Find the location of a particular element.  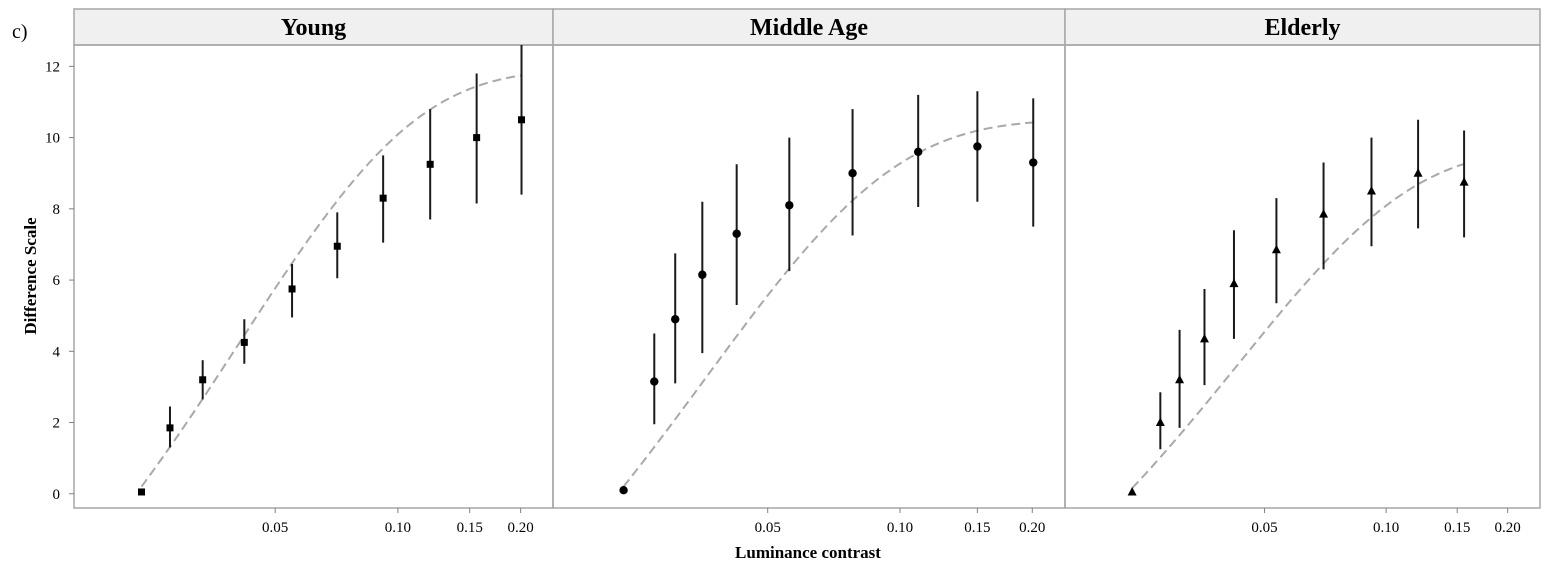

y-tick-label: 10 is located at coordinates (52, 139).